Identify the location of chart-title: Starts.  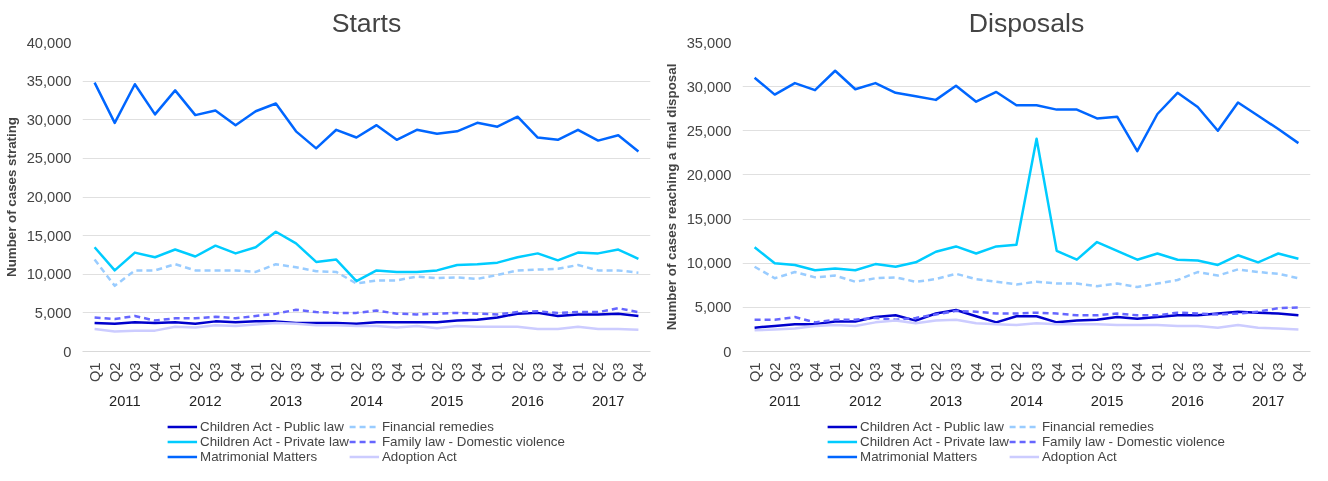
(366, 22).